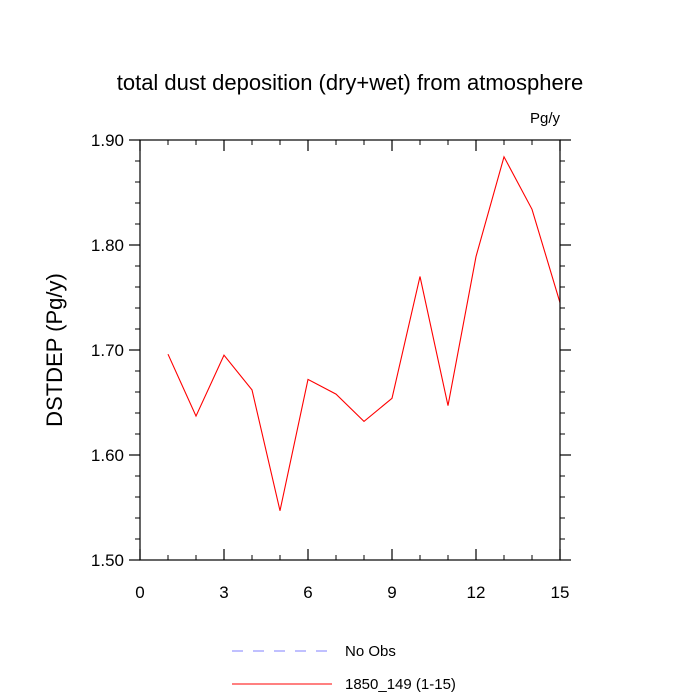  Describe the element at coordinates (107, 560) in the screenshot. I see `y-tick-label: 1.50` at that location.